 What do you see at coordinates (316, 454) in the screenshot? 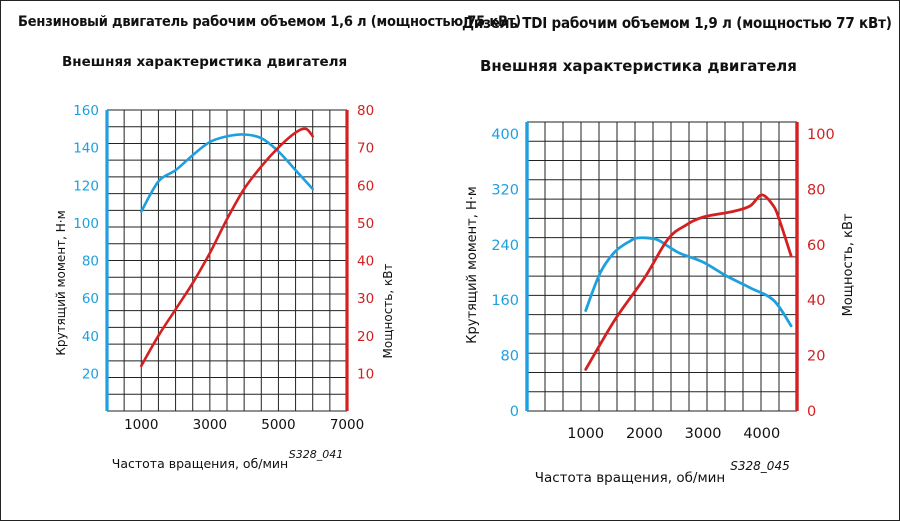
I see `figure-code: S328_041` at bounding box center [316, 454].